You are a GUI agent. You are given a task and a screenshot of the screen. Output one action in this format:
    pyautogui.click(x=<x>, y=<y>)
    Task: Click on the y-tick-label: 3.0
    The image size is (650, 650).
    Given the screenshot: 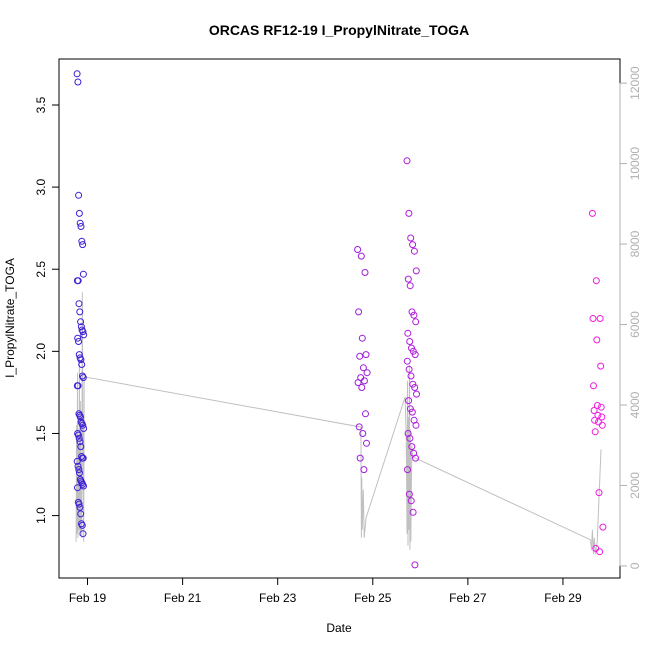 What is the action you would take?
    pyautogui.click(x=41, y=186)
    